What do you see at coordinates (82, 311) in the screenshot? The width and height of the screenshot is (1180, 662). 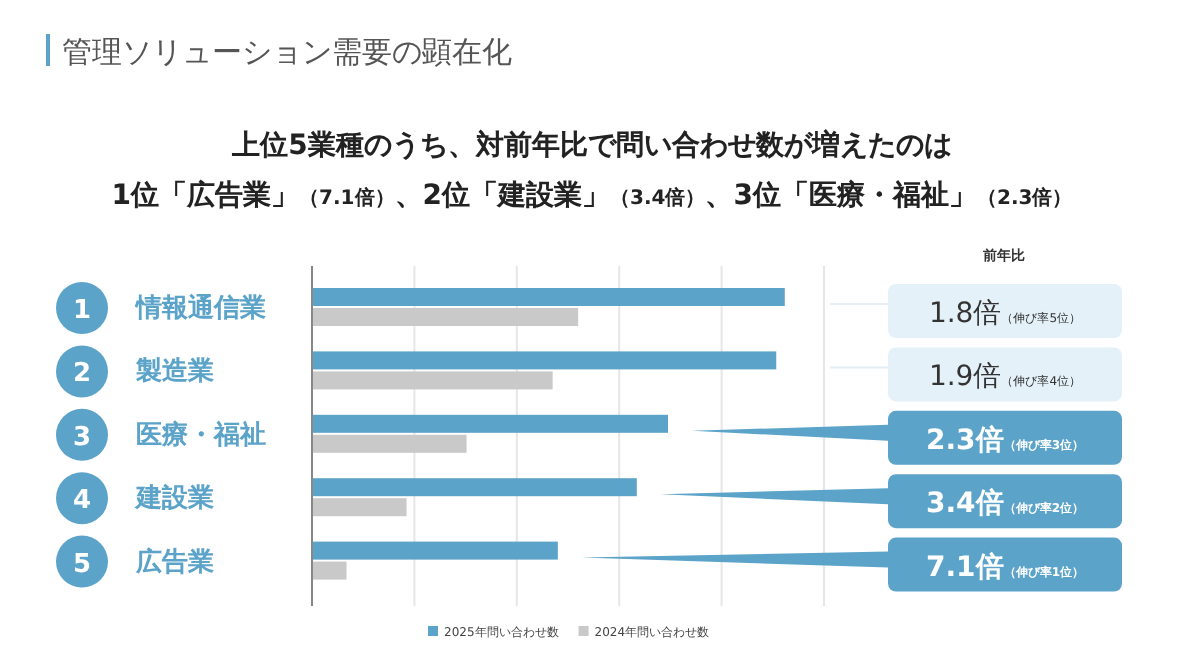 I see `text: 1` at bounding box center [82, 311].